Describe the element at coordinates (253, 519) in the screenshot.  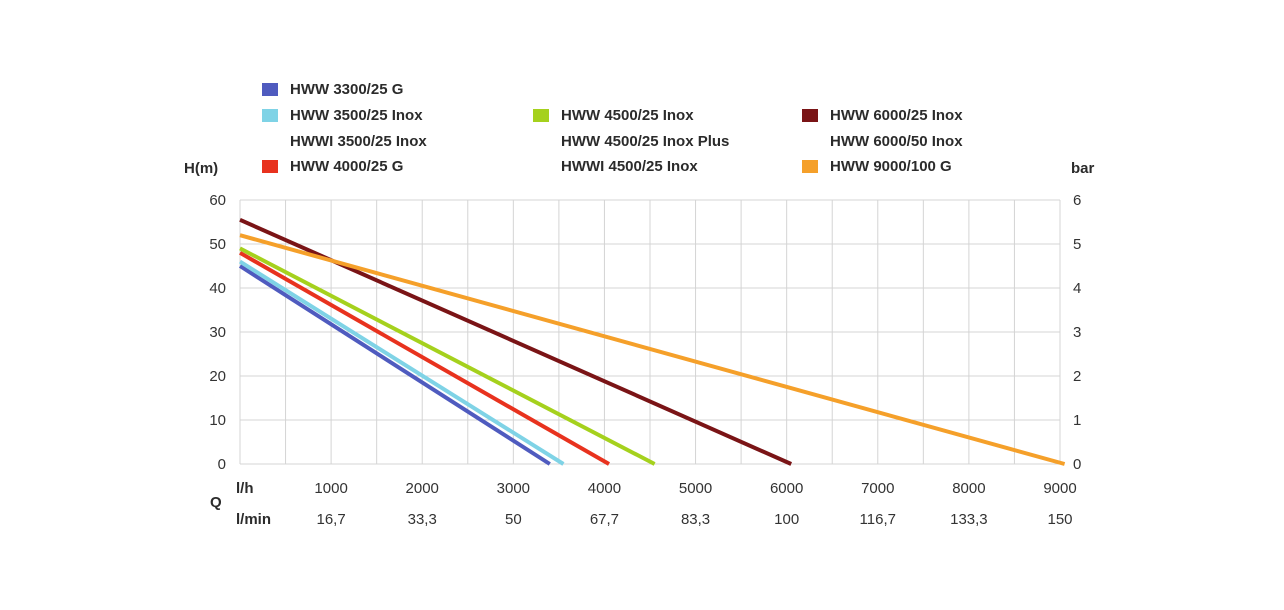
I see `x-unit-lmin-label: l/min` at that location.